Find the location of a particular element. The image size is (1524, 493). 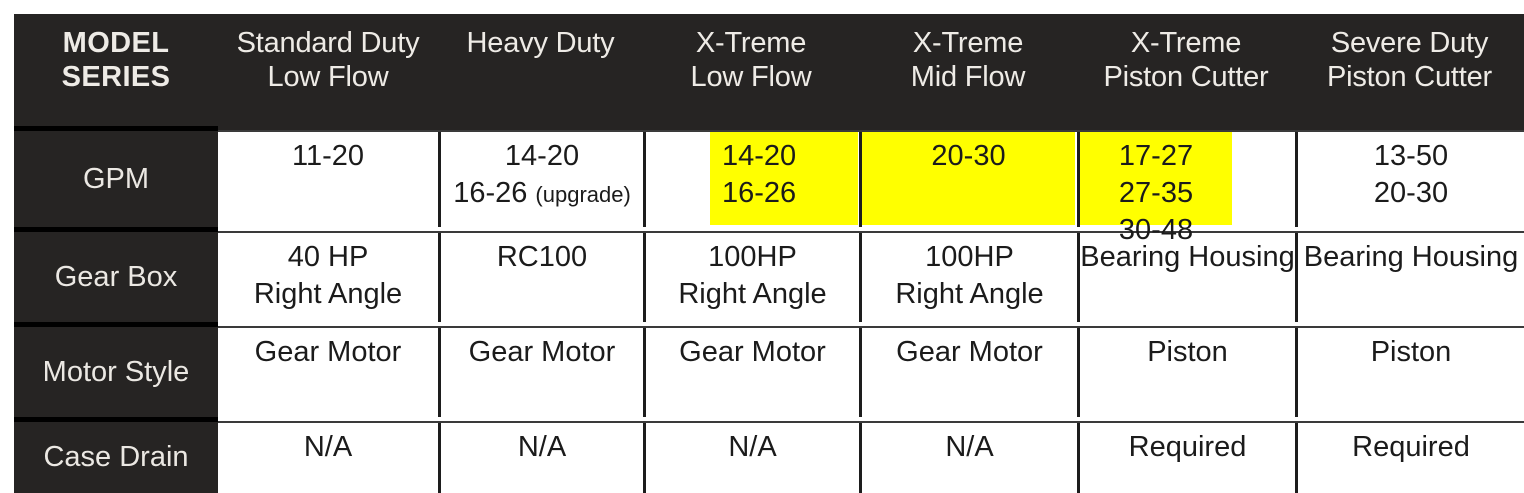

column-header-xtreme-mid-flow: X-Treme Mid Flow is located at coordinates (968, 72).